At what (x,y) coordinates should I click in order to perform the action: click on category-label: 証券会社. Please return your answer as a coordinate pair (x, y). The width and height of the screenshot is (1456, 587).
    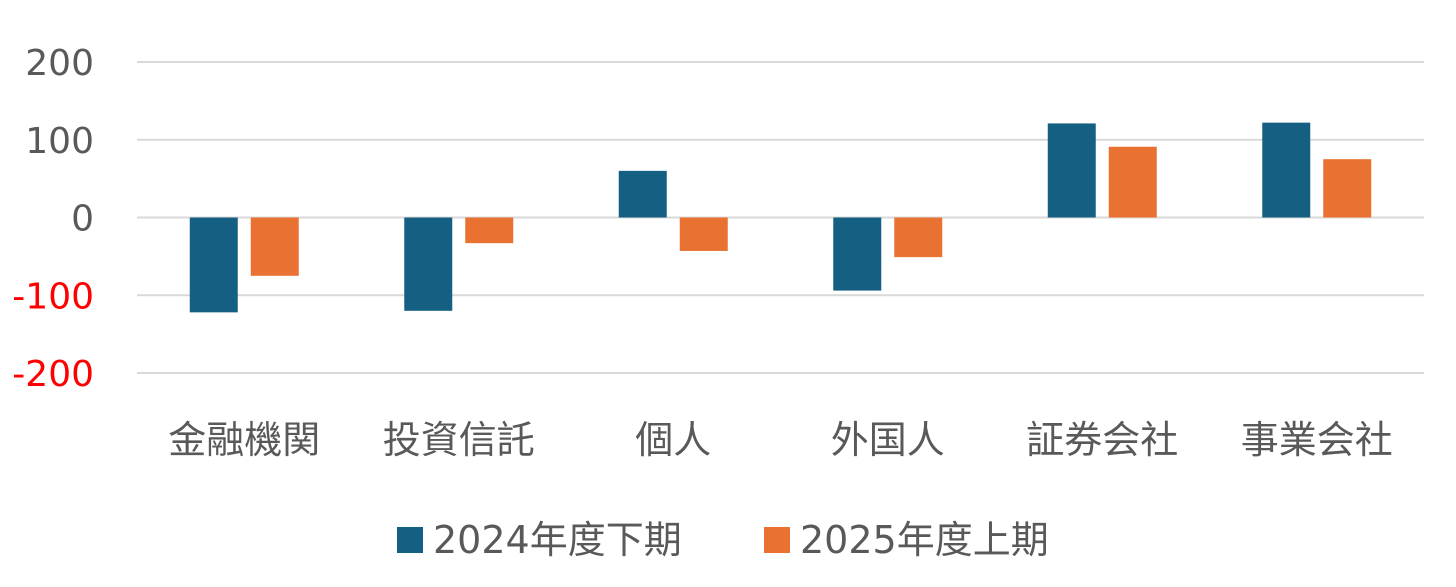
    Looking at the image, I should click on (1102, 440).